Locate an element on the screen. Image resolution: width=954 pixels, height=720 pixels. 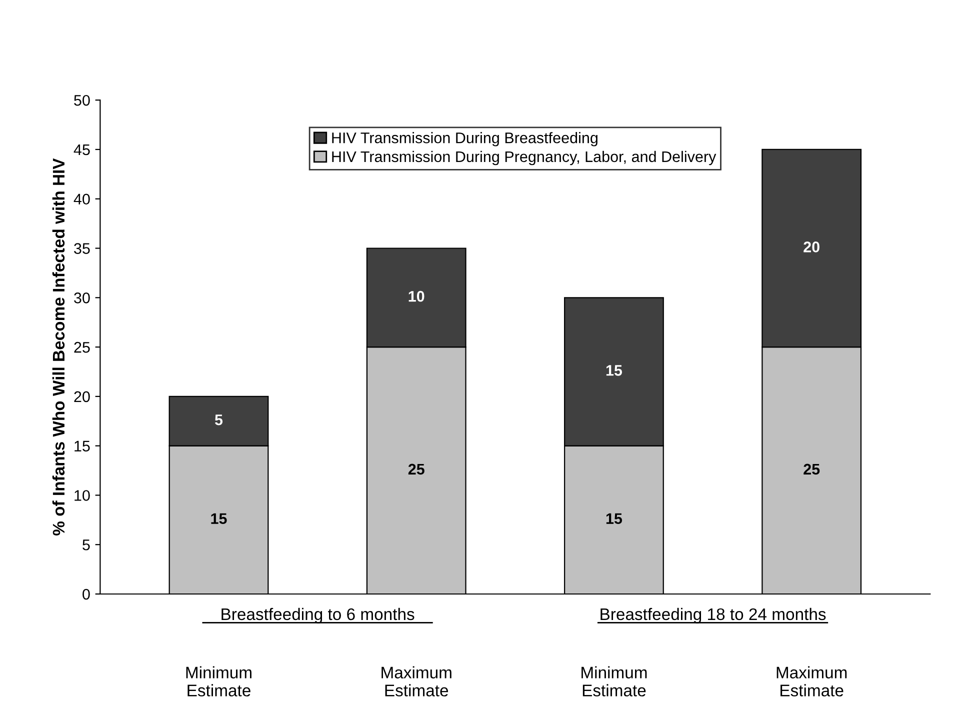
data-label: 5 is located at coordinates (218, 420).